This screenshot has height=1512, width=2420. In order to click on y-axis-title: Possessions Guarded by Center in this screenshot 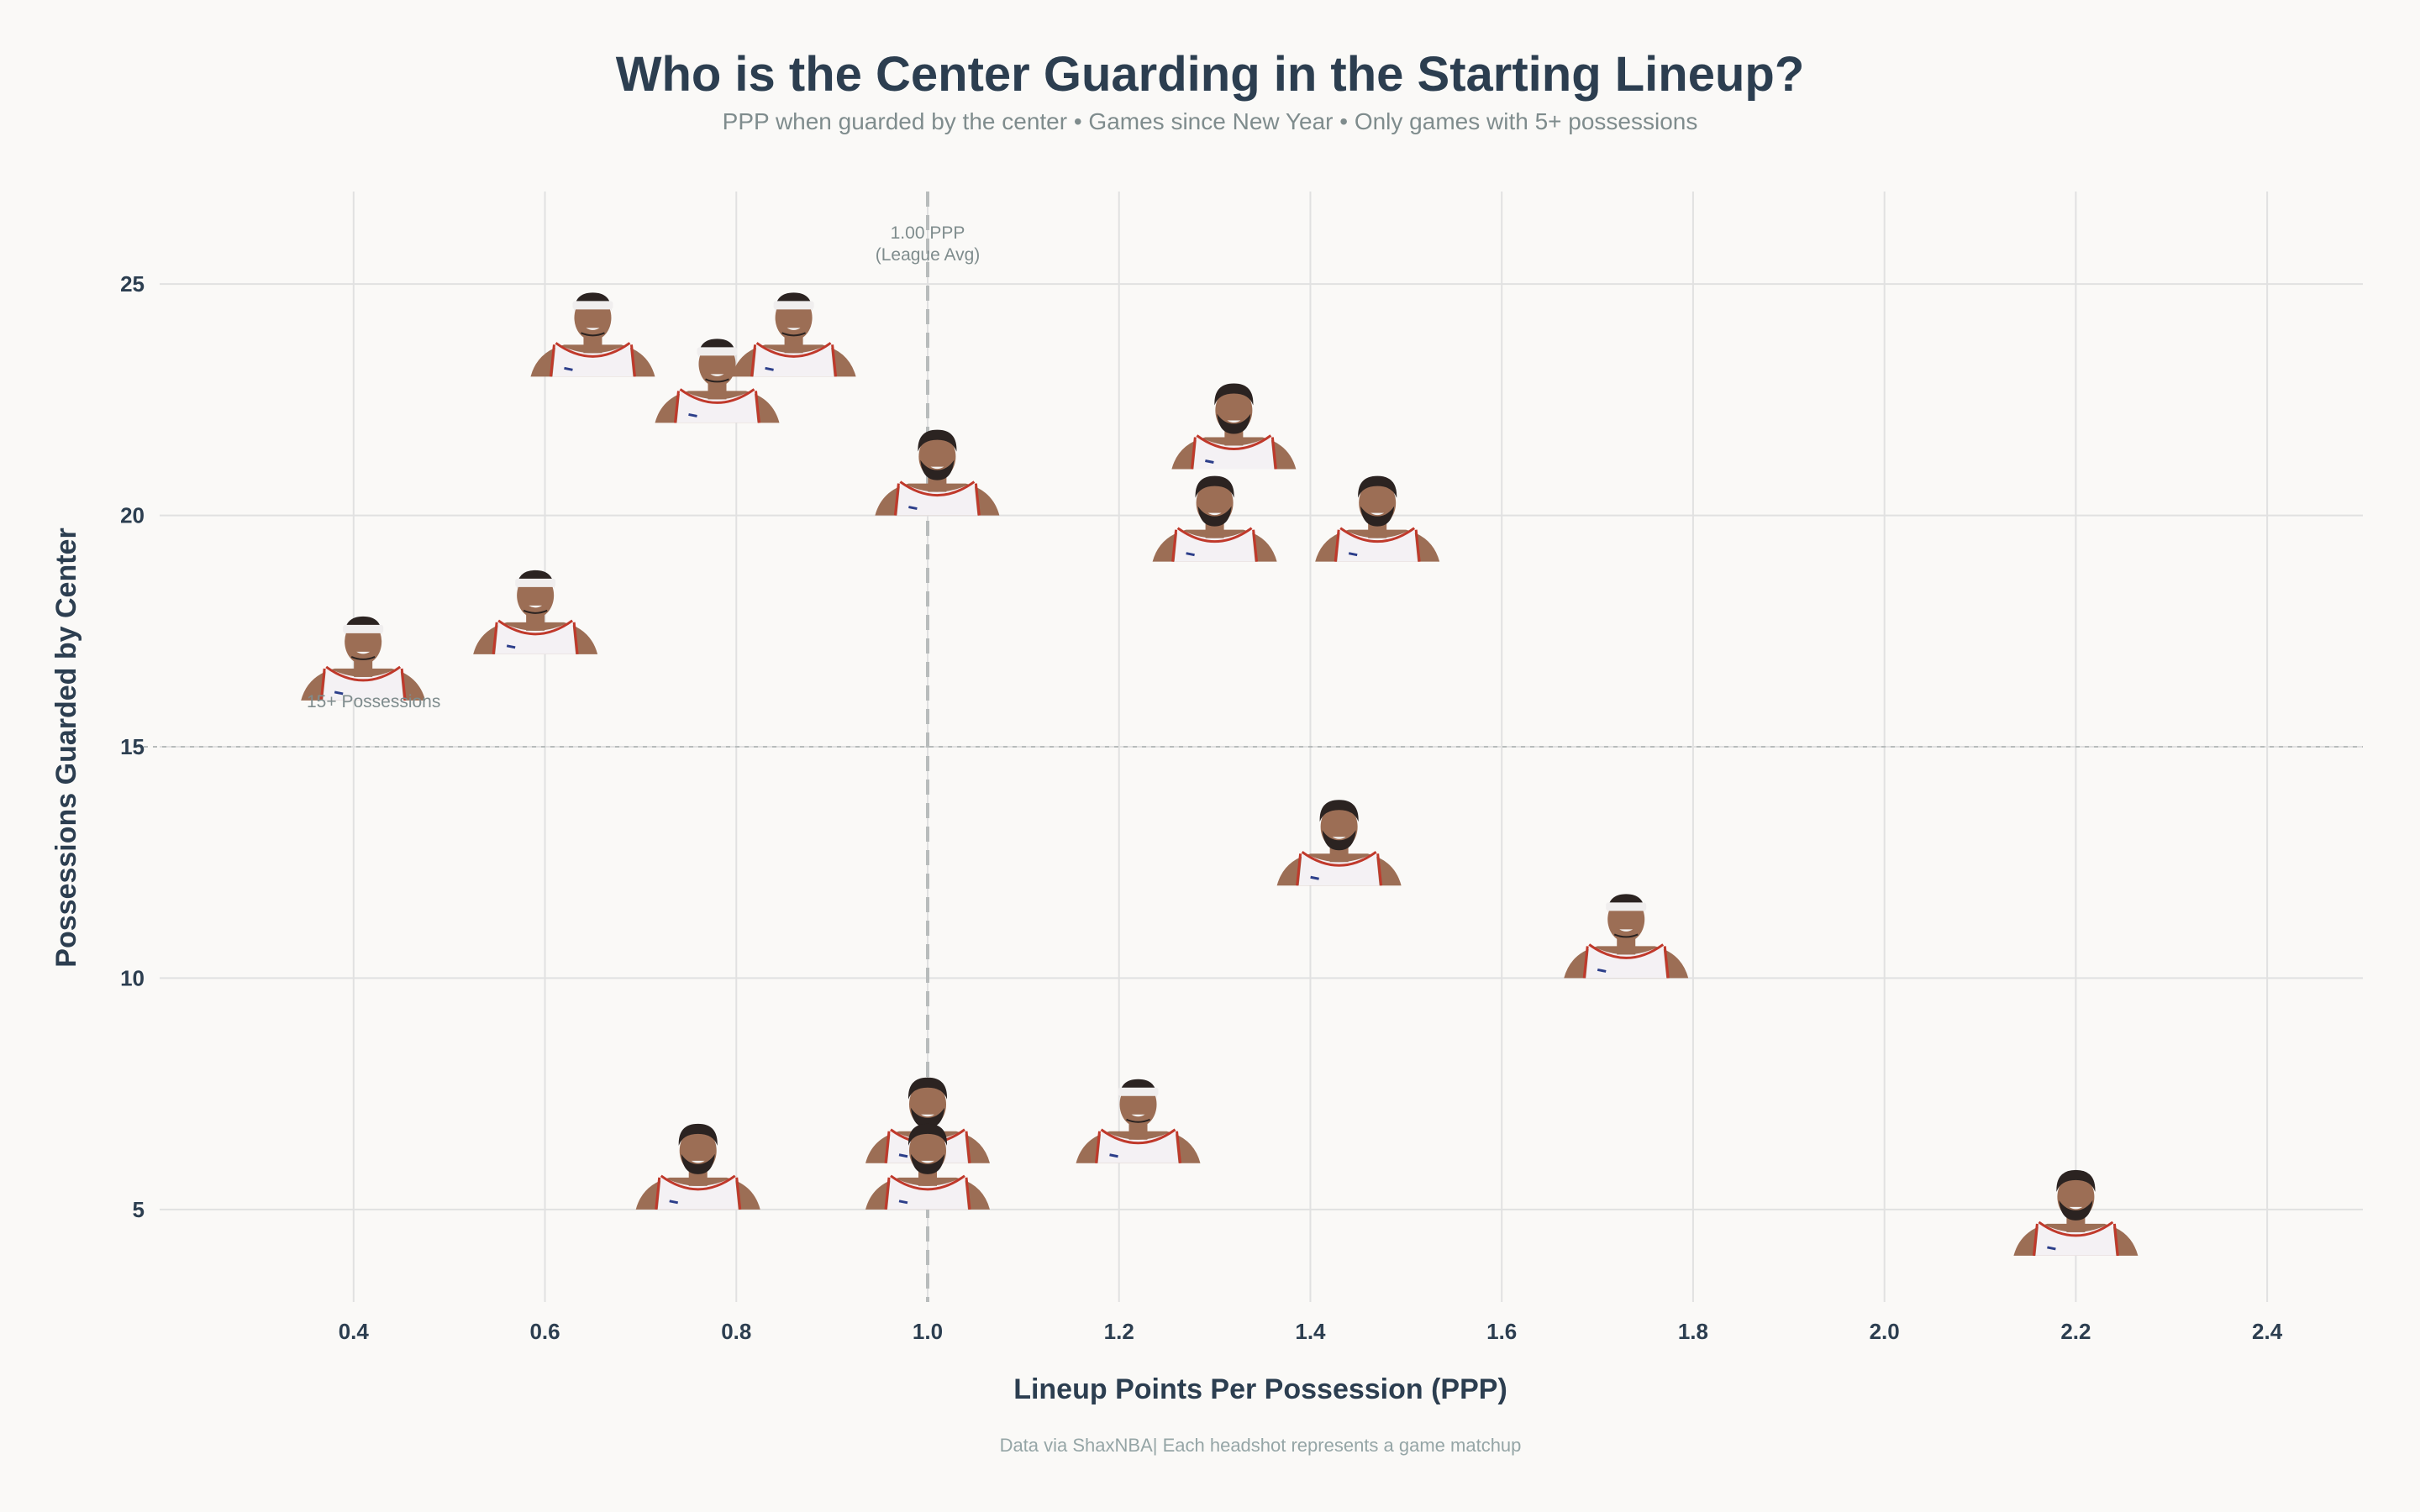, I will do `click(66, 747)`.